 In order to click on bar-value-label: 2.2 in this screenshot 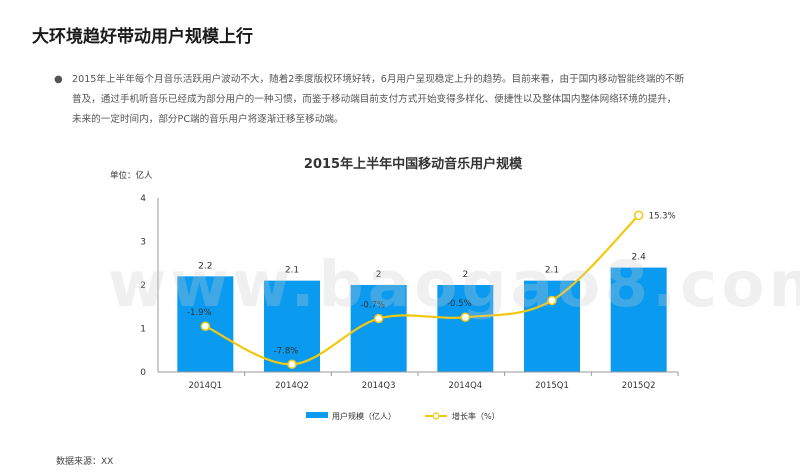, I will do `click(205, 266)`.